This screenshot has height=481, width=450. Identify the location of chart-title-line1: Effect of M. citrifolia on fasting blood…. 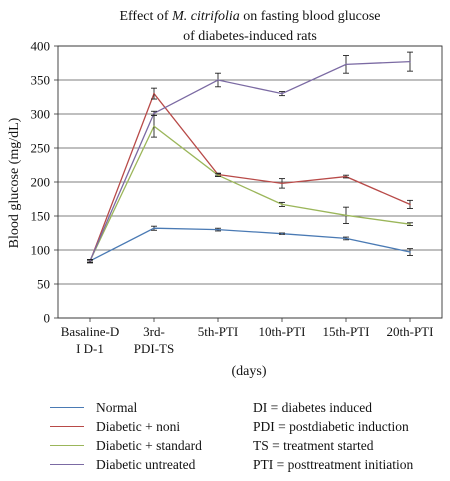
(249, 16).